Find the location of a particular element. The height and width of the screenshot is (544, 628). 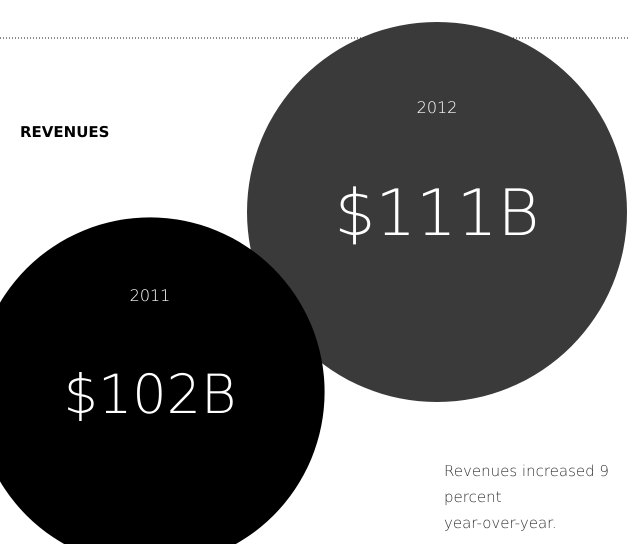

text: REVENUES is located at coordinates (65, 132).